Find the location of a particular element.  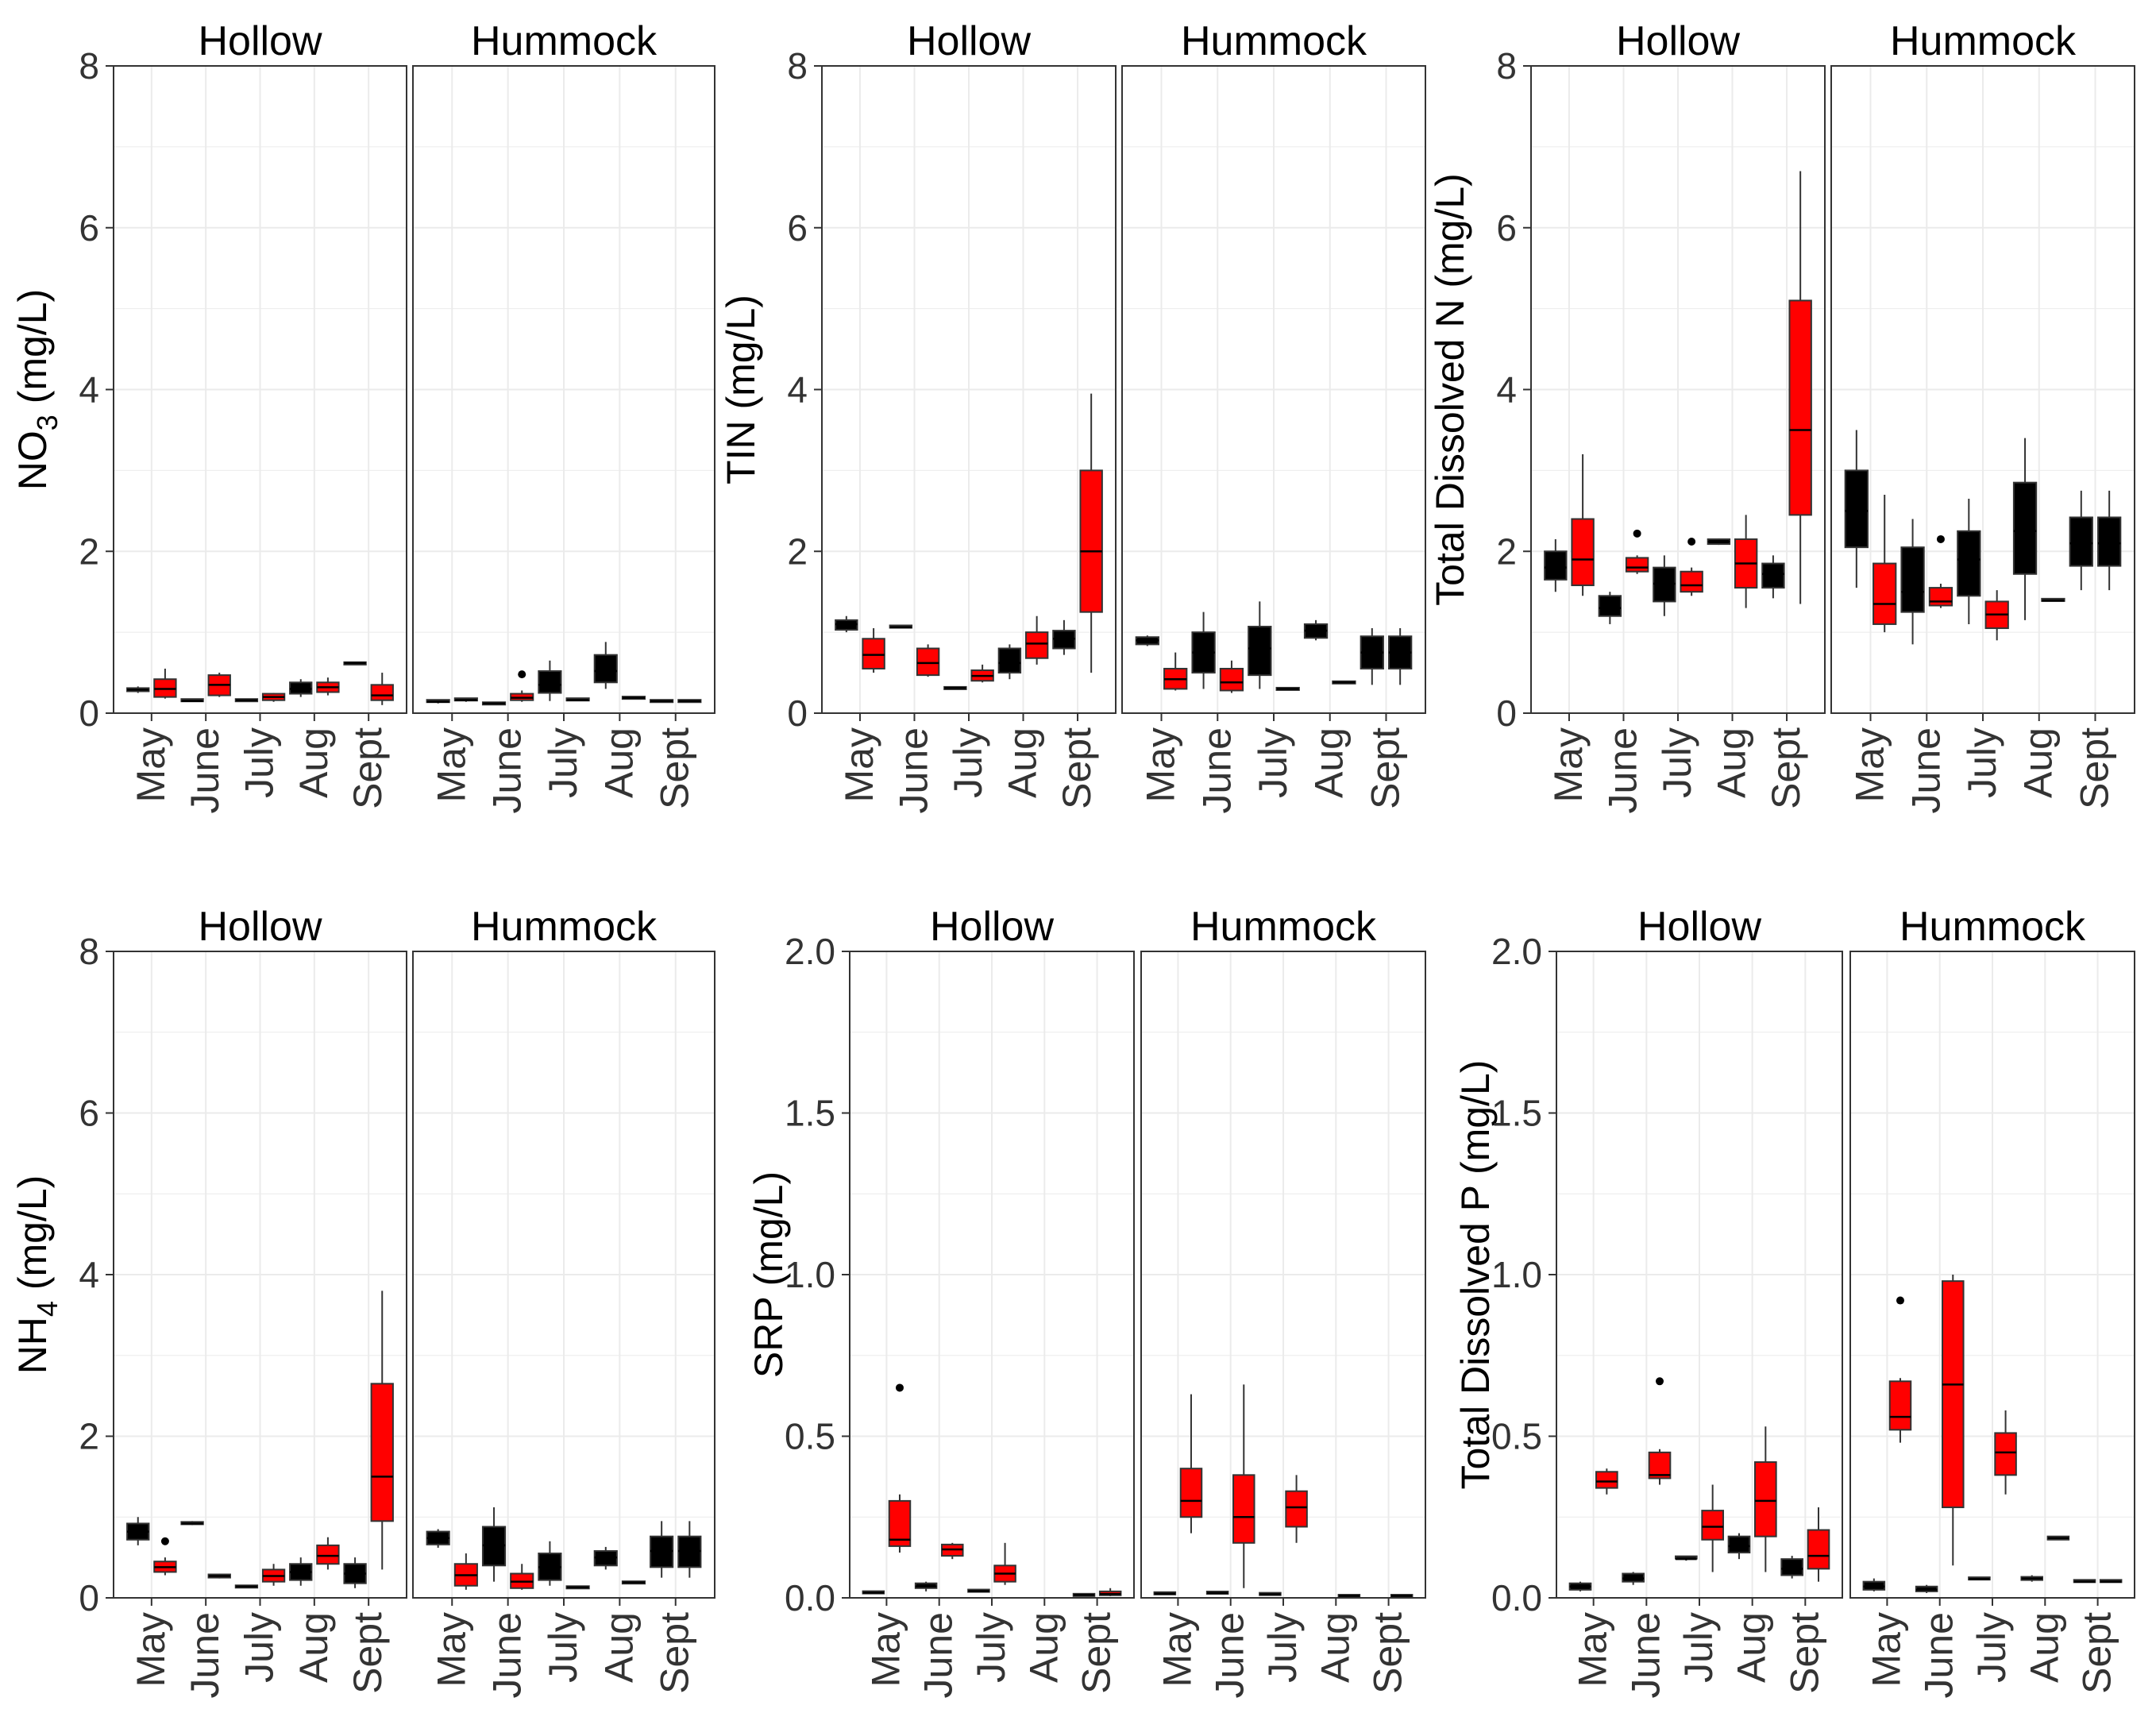

y-axis-label-main: Total Dissolved N (mg/L) is located at coordinates (1450, 389).